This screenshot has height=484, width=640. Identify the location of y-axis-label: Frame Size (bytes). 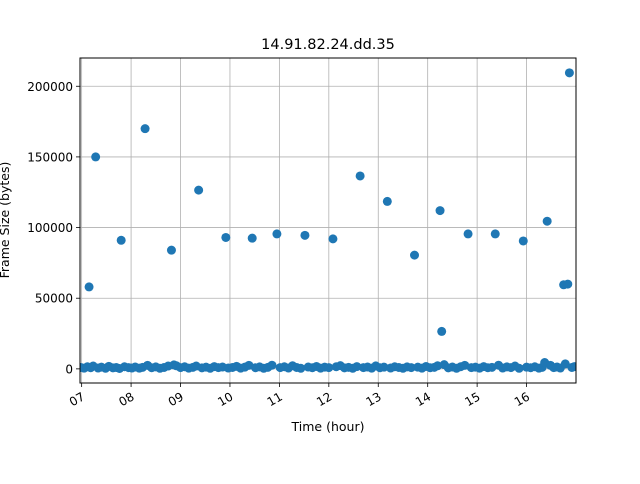
(6, 220).